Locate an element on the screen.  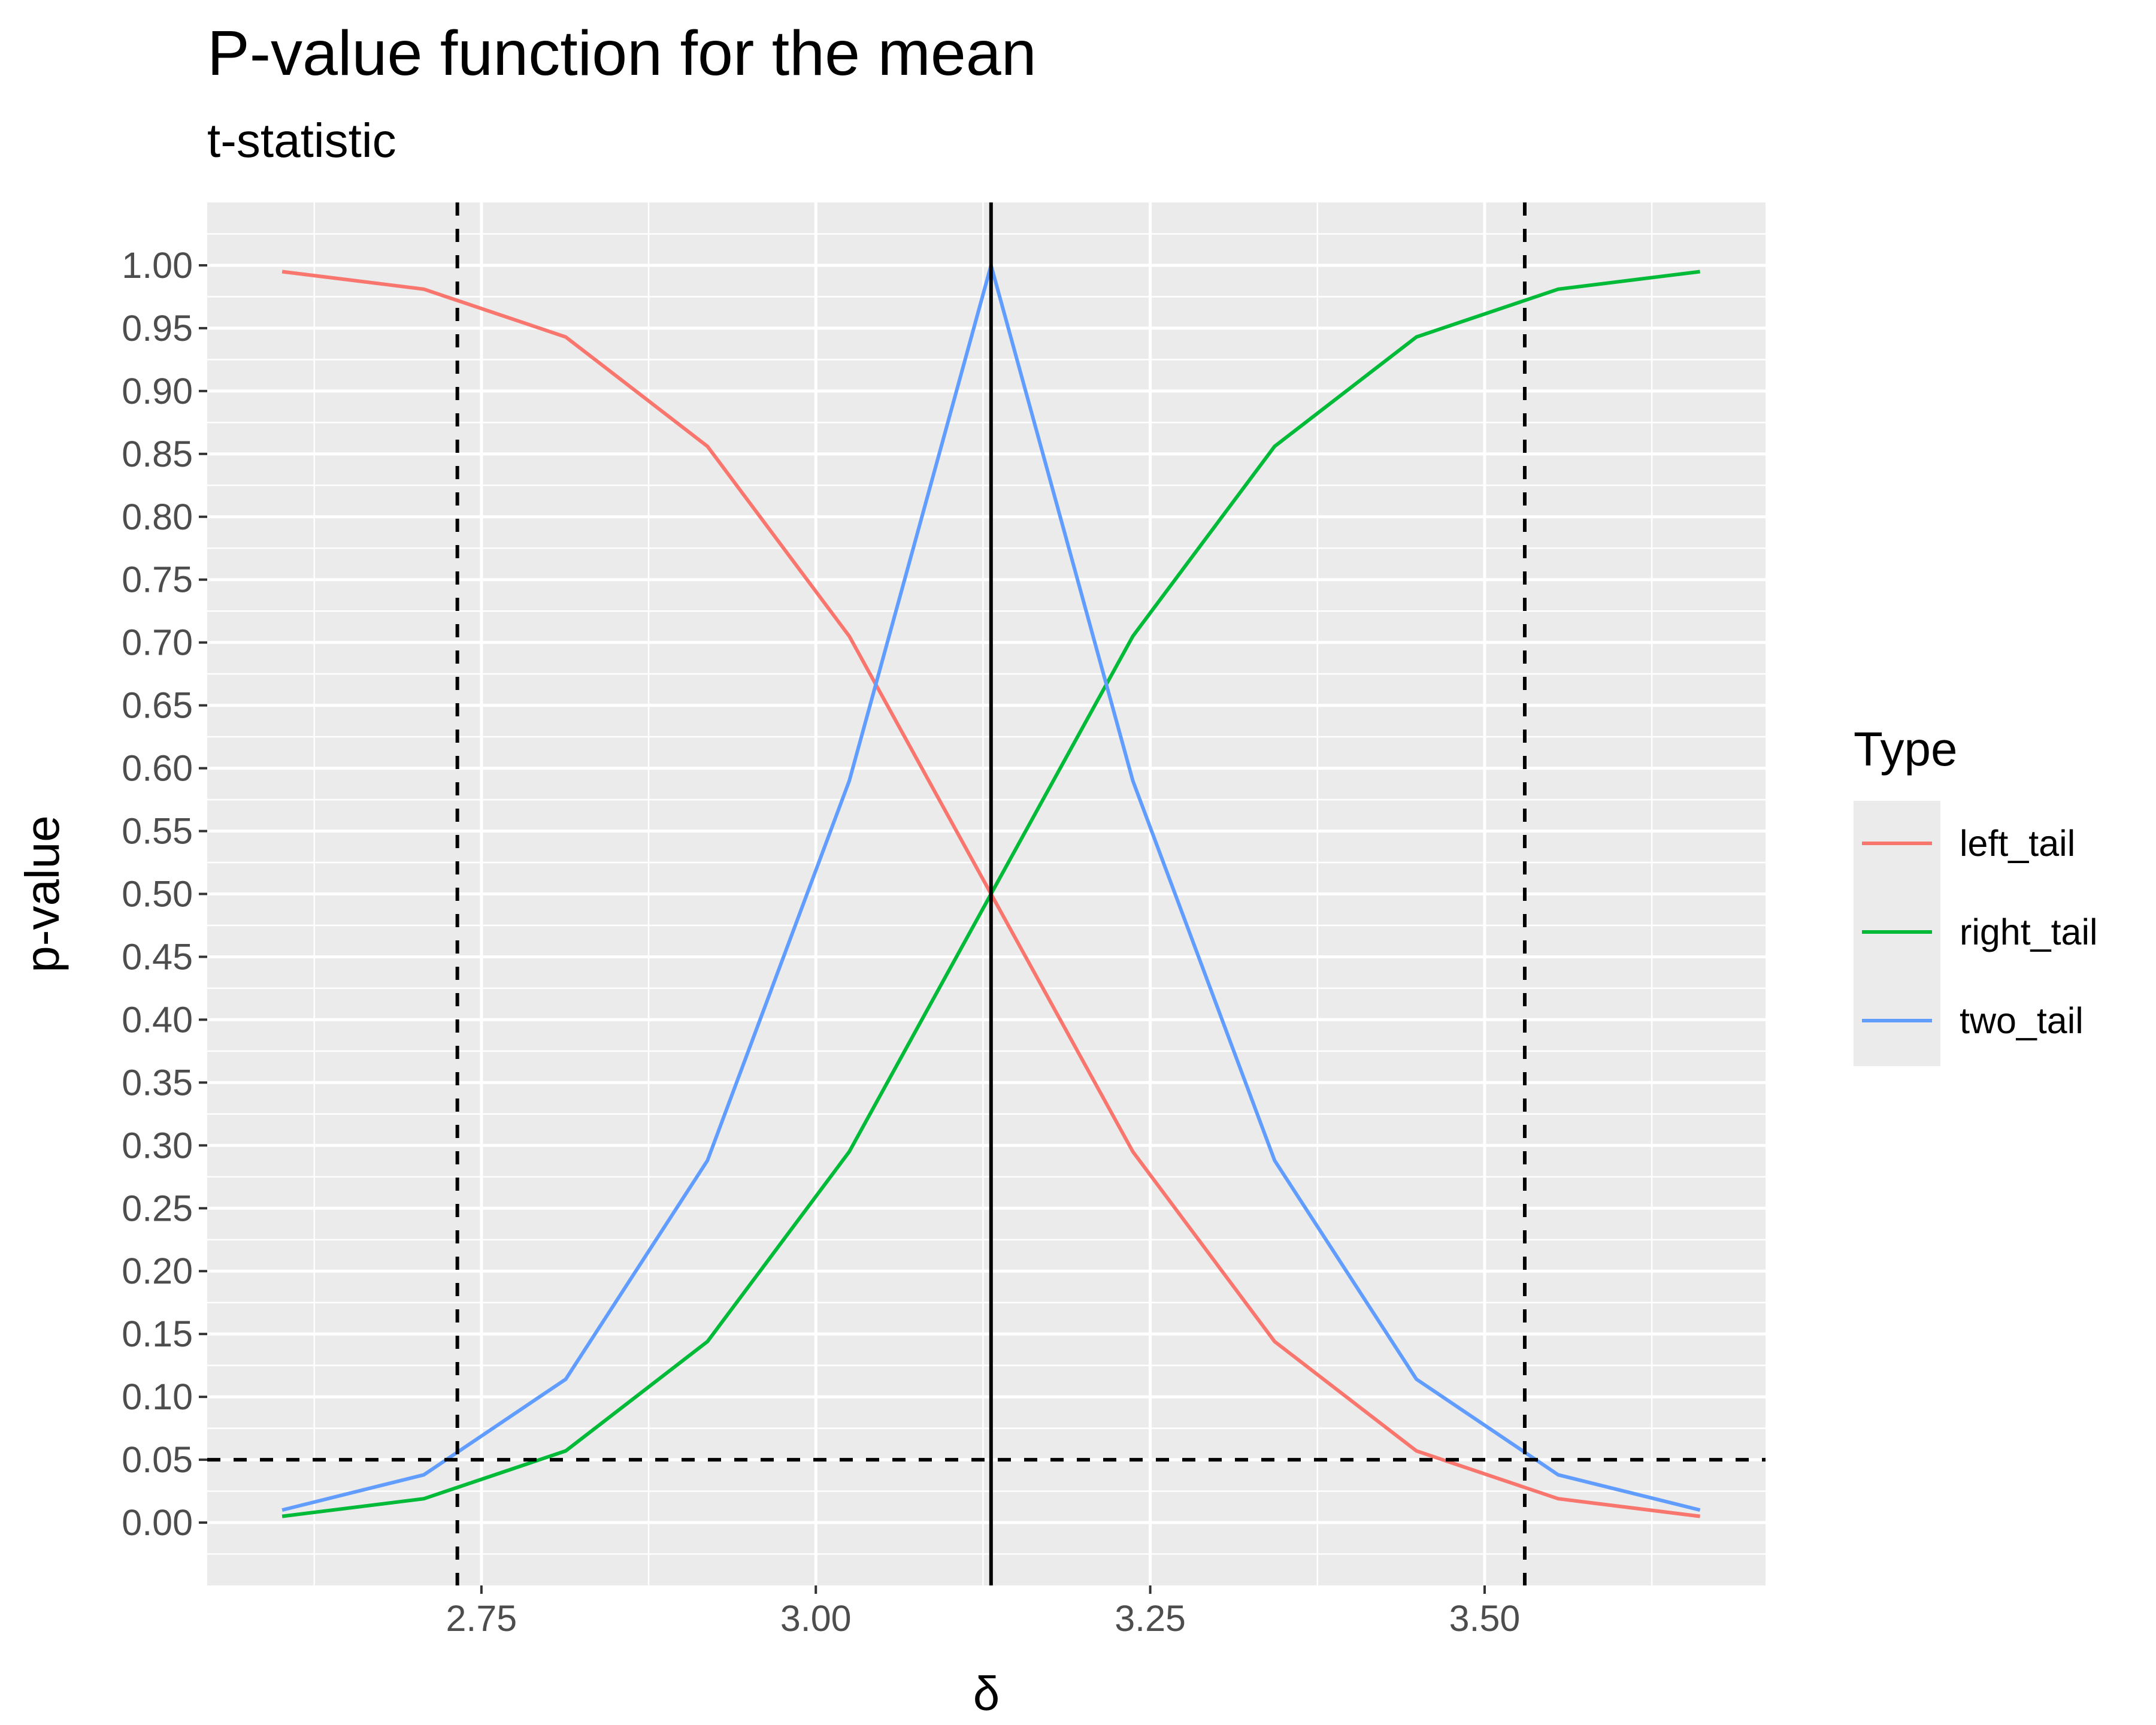
y-tick-label: 0.40 is located at coordinates (157, 1019).